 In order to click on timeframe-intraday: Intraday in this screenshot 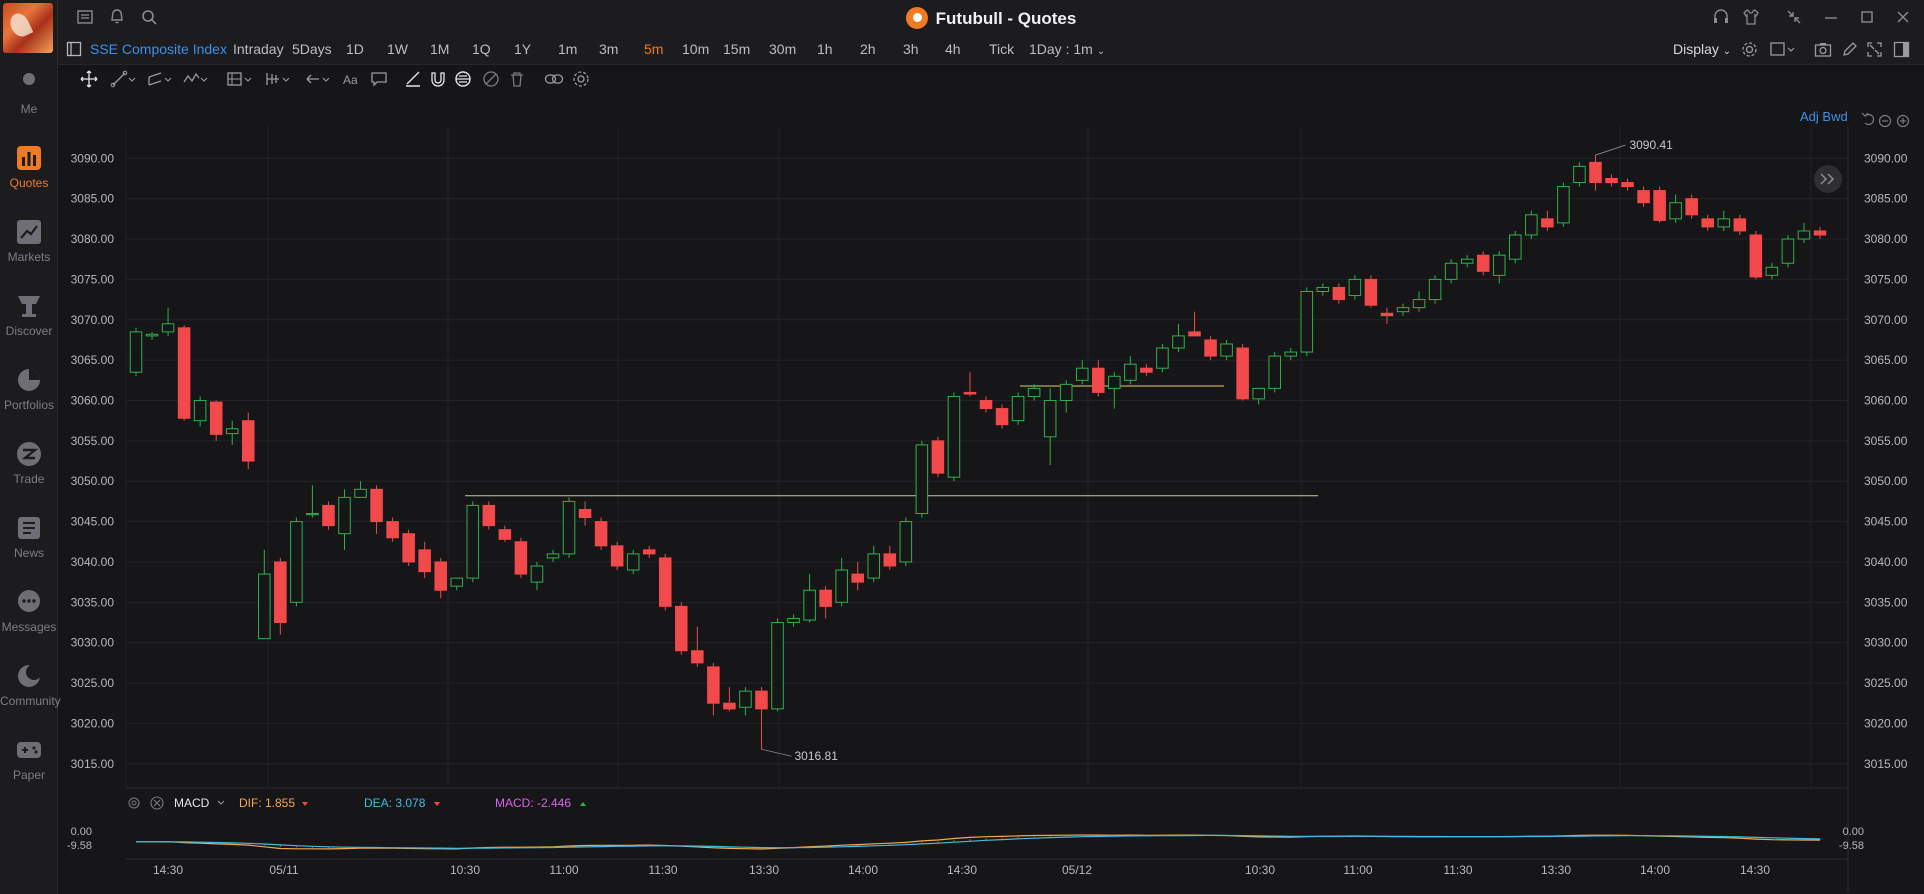, I will do `click(258, 49)`.